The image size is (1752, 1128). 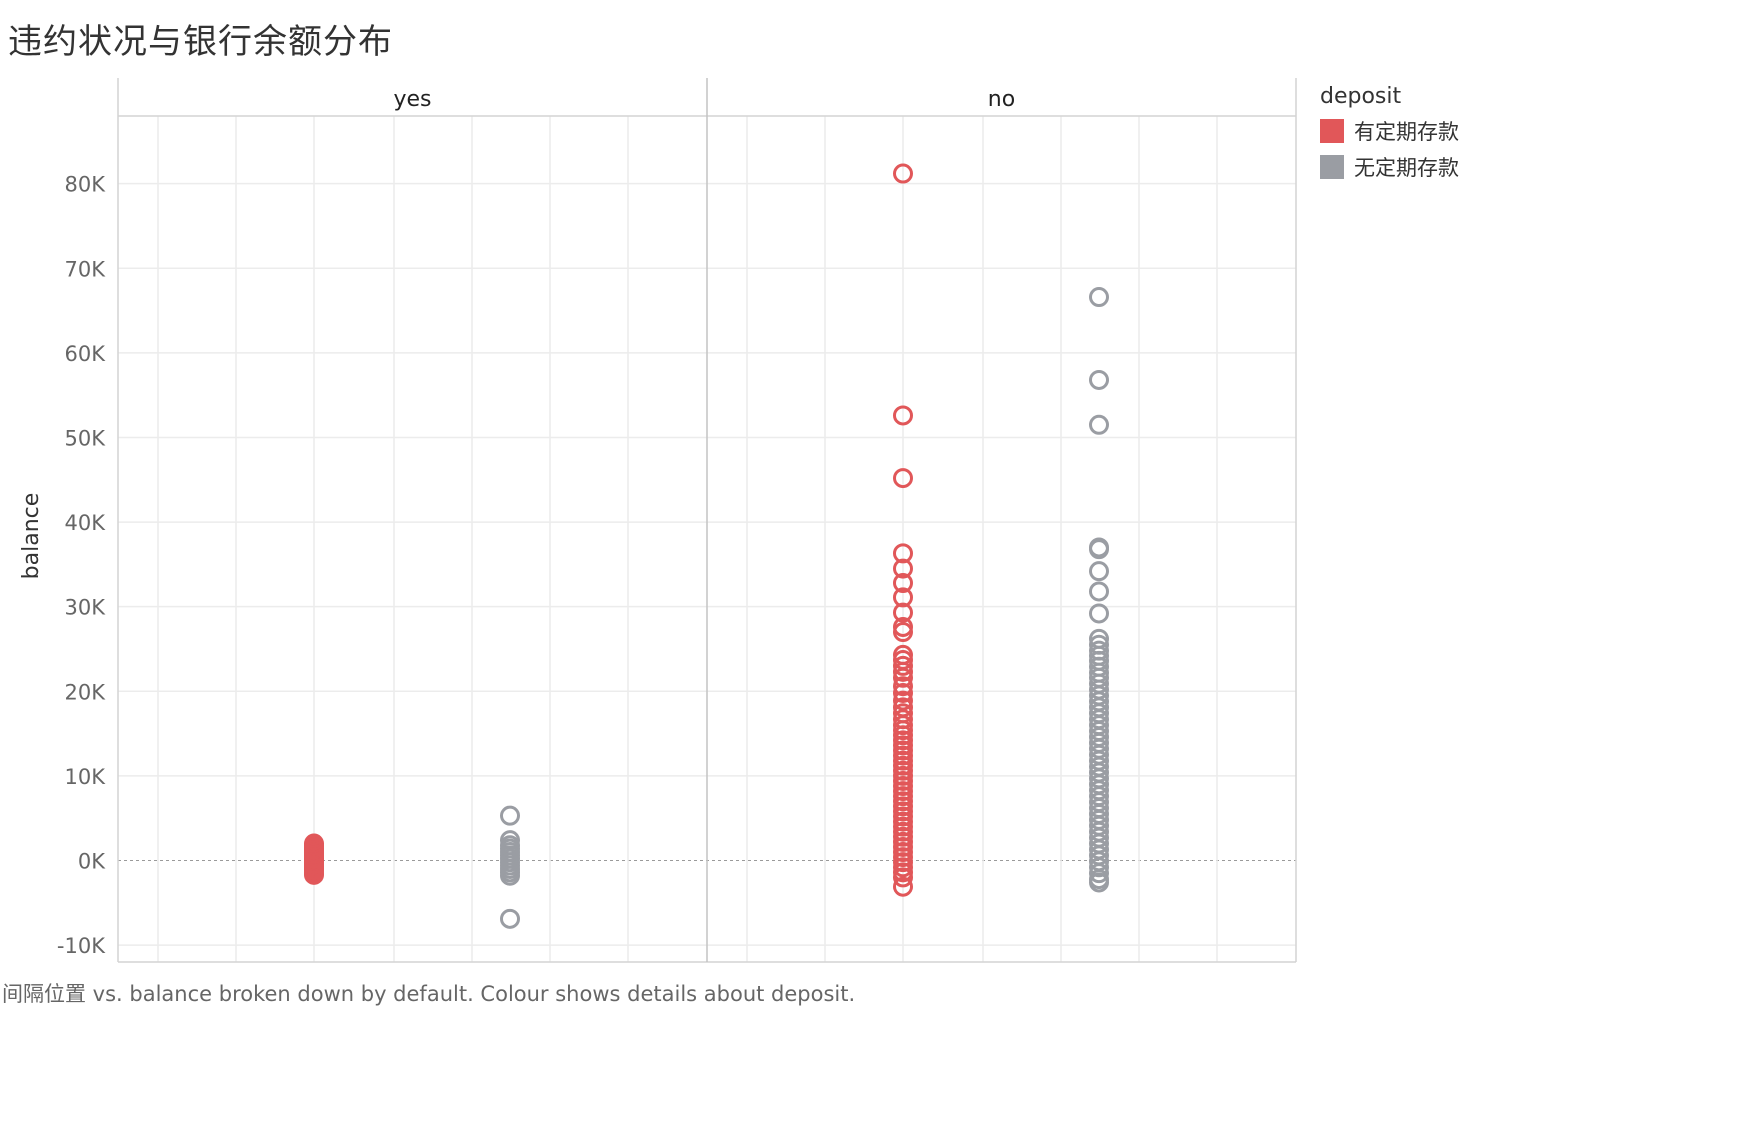 What do you see at coordinates (92, 861) in the screenshot?
I see `y-tick-label: 0K` at bounding box center [92, 861].